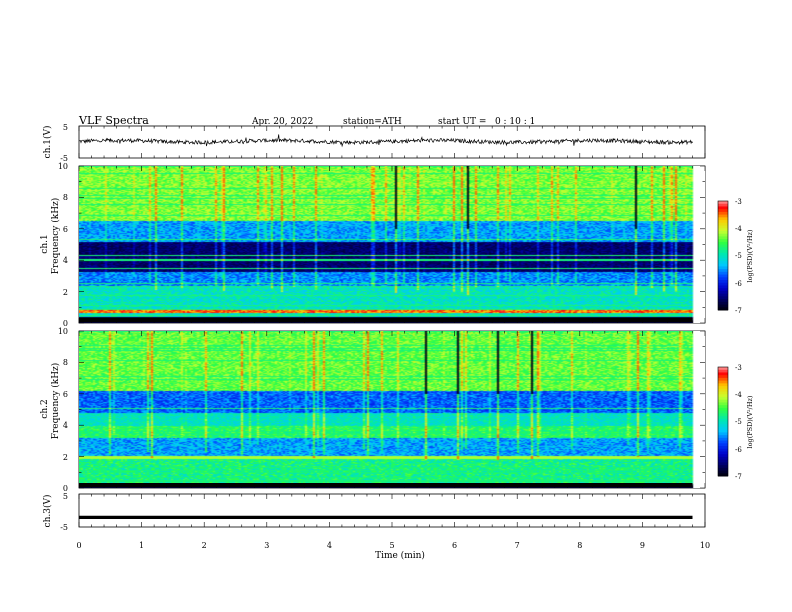  Describe the element at coordinates (735, 256) in the screenshot. I see `ch1-colorbar: -3 -4 -5 -6 -7 log(PSD)(V²/Hz)` at that location.